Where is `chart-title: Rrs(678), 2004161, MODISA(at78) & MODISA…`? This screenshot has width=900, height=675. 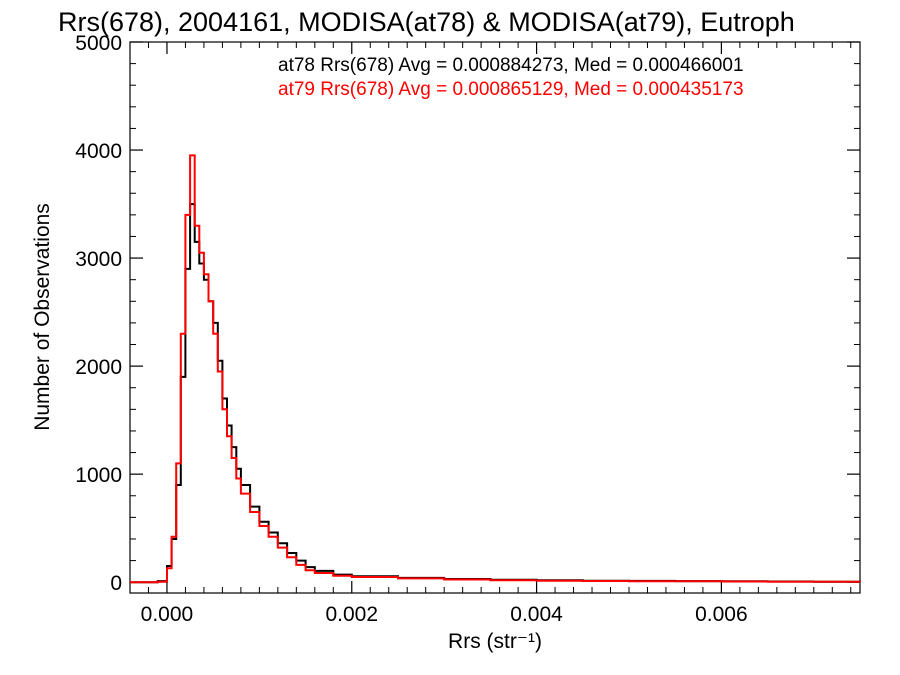
chart-title: Rrs(678), 2004161, MODISA(at78) & MODISA… is located at coordinates (426, 22).